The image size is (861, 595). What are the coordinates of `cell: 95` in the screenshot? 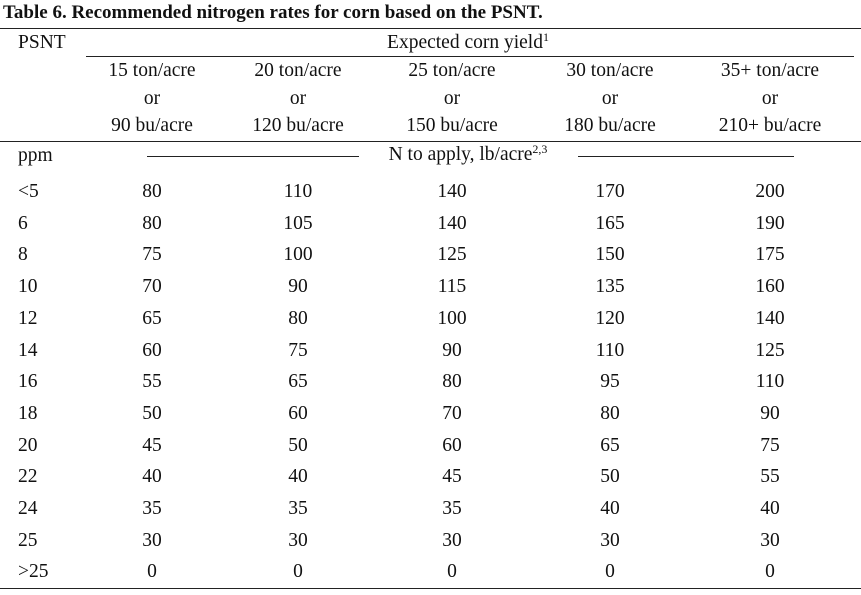 It's located at (610, 382).